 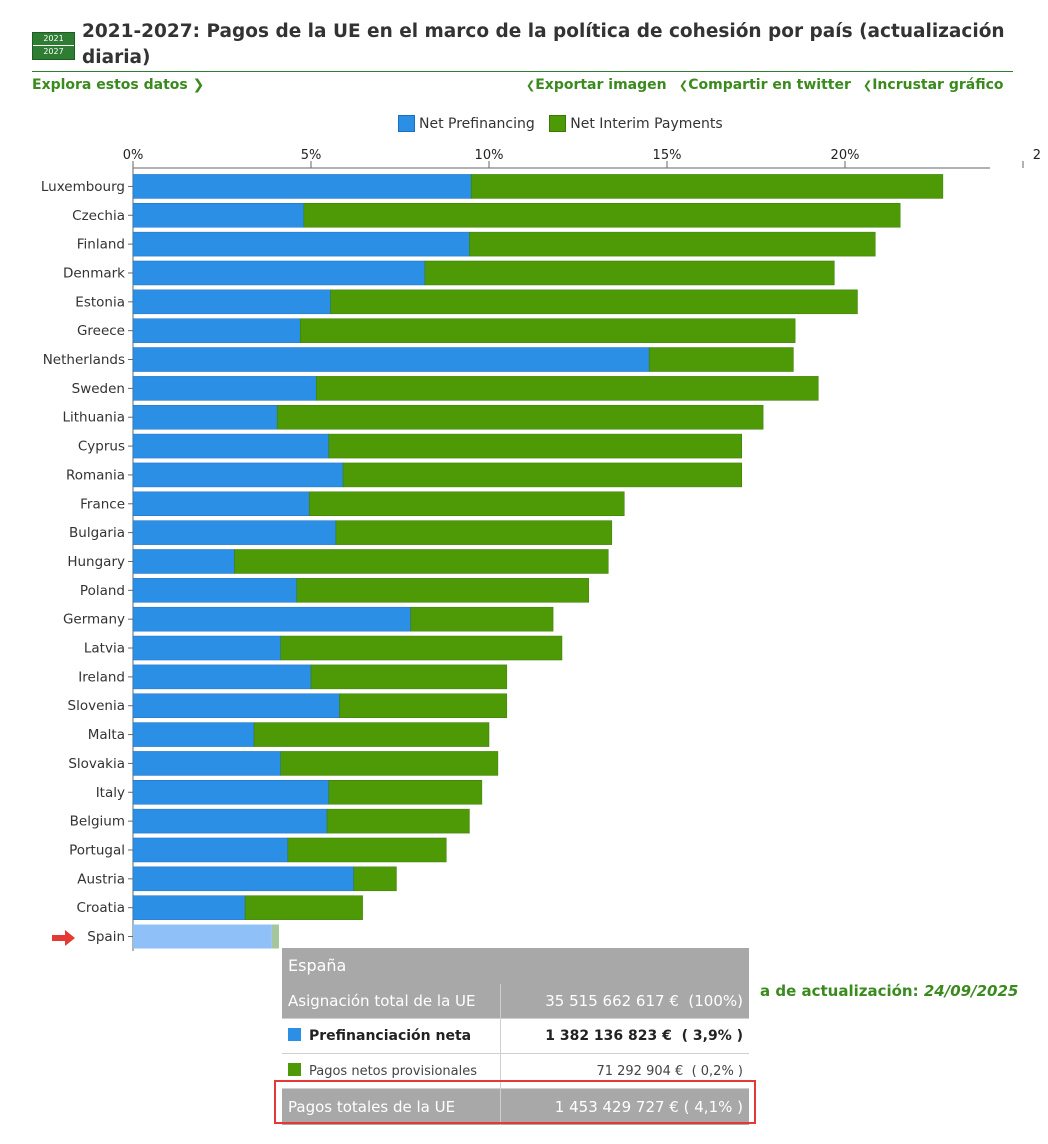 What do you see at coordinates (101, 879) in the screenshot?
I see `y-category-label: Austria` at bounding box center [101, 879].